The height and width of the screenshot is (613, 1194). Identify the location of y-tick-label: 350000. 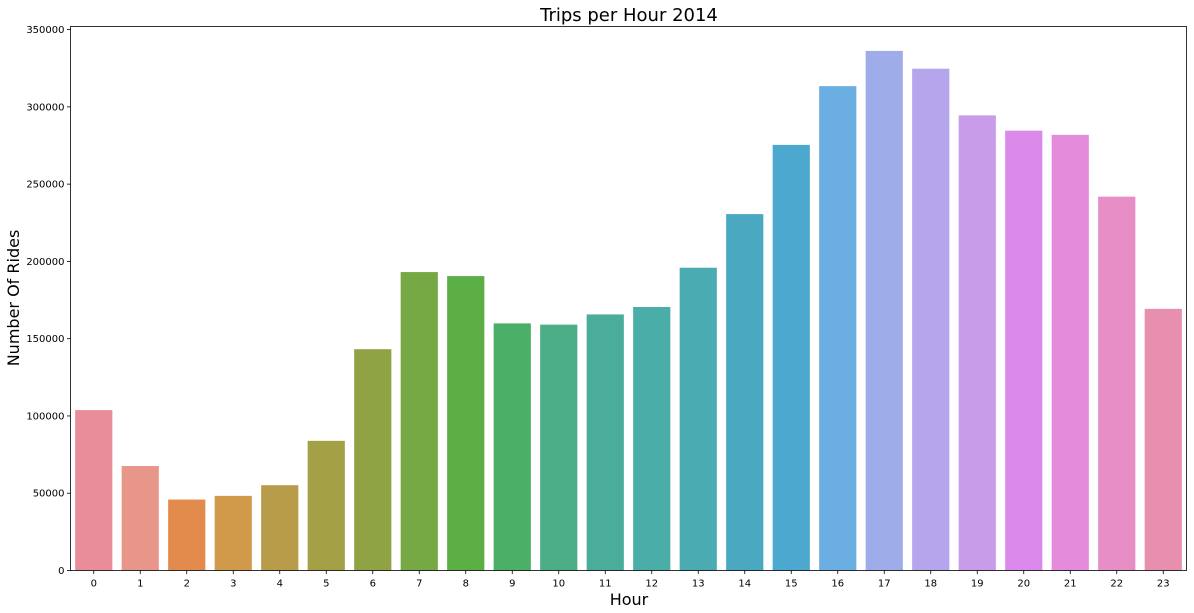
(45, 30).